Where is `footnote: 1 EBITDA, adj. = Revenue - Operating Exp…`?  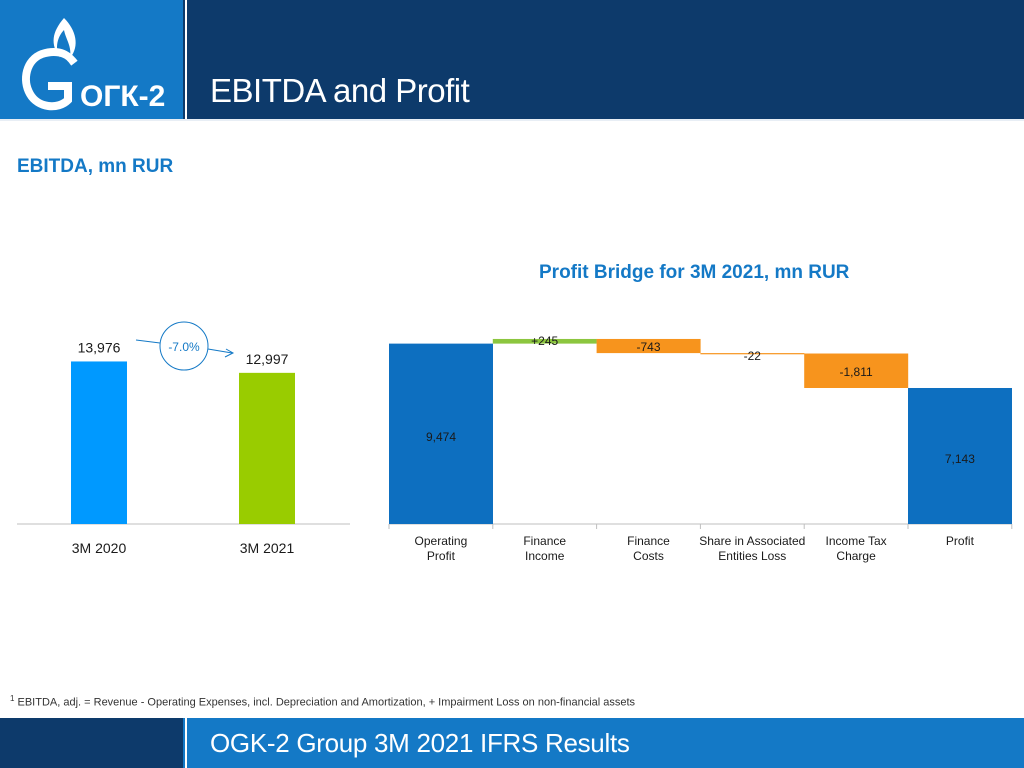
footnote: 1 EBITDA, adj. = Revenue - Operating Exp… is located at coordinates (322, 701).